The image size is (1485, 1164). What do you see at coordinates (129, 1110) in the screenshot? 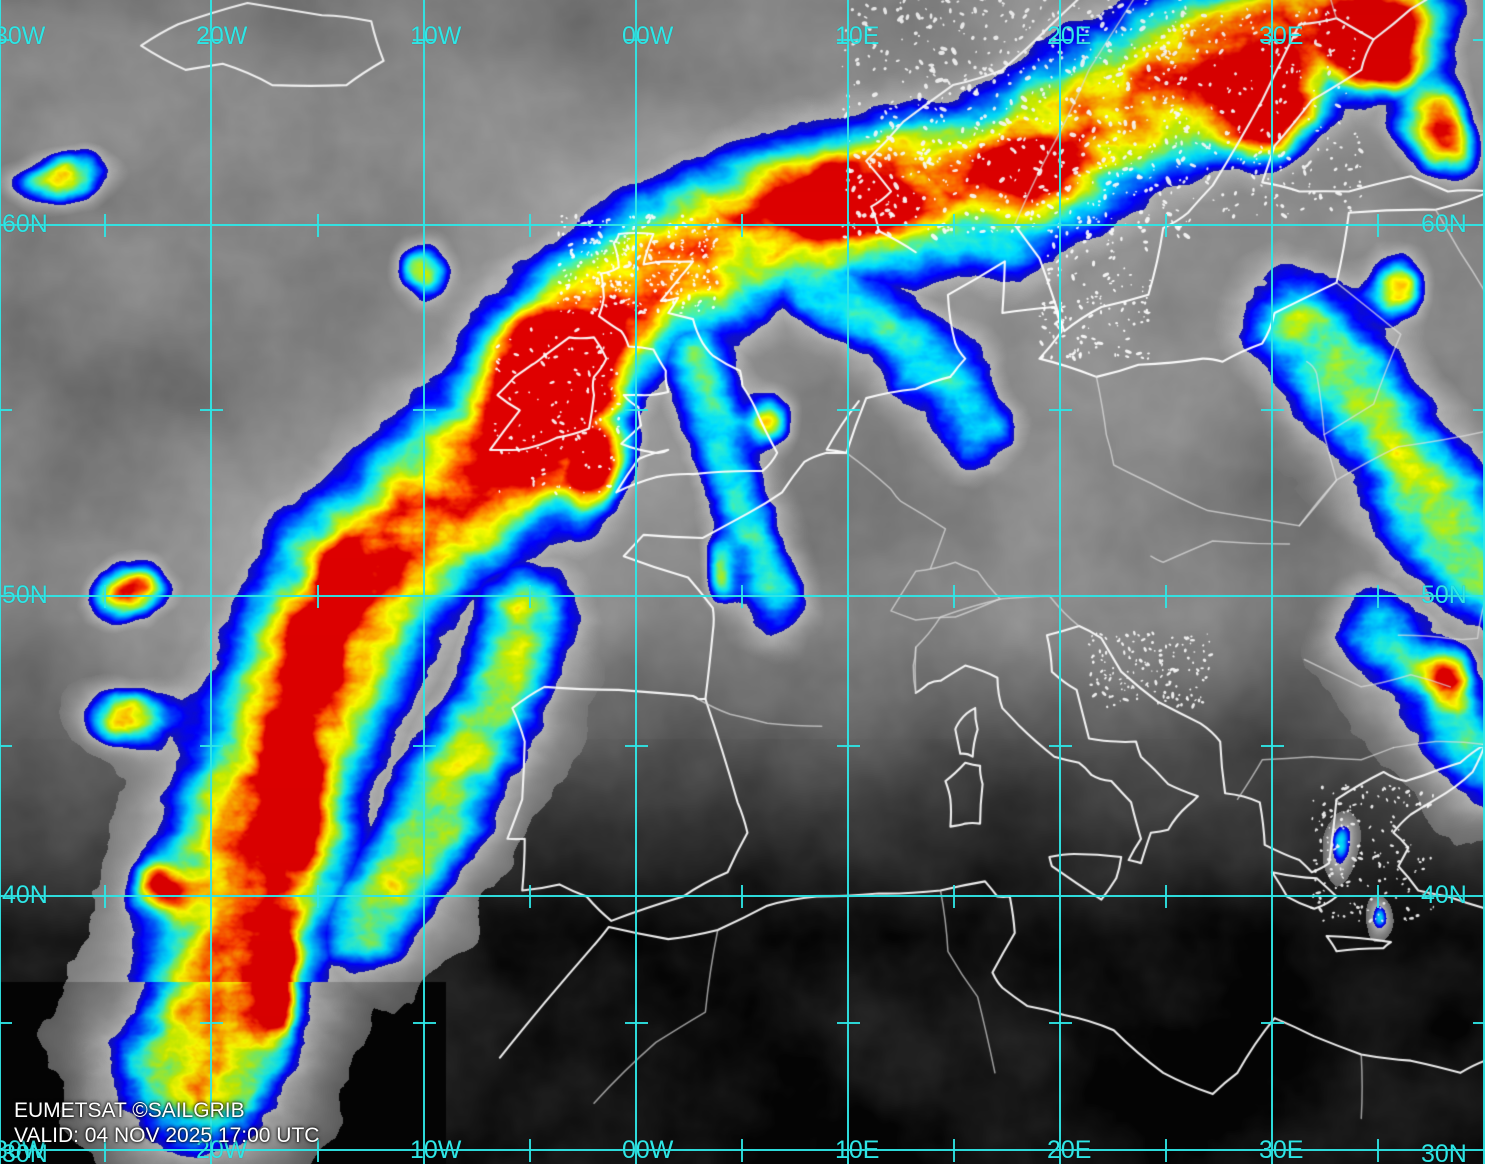
I see `credit-line: EUMETSAT ©SAILGRIB` at bounding box center [129, 1110].